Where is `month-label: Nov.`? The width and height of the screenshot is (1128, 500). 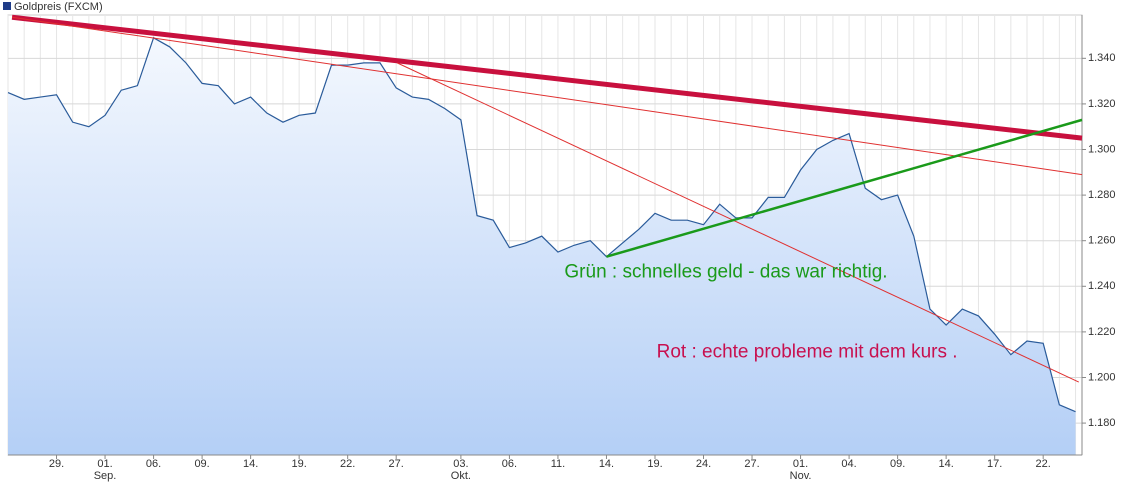
month-label: Nov. is located at coordinates (801, 476).